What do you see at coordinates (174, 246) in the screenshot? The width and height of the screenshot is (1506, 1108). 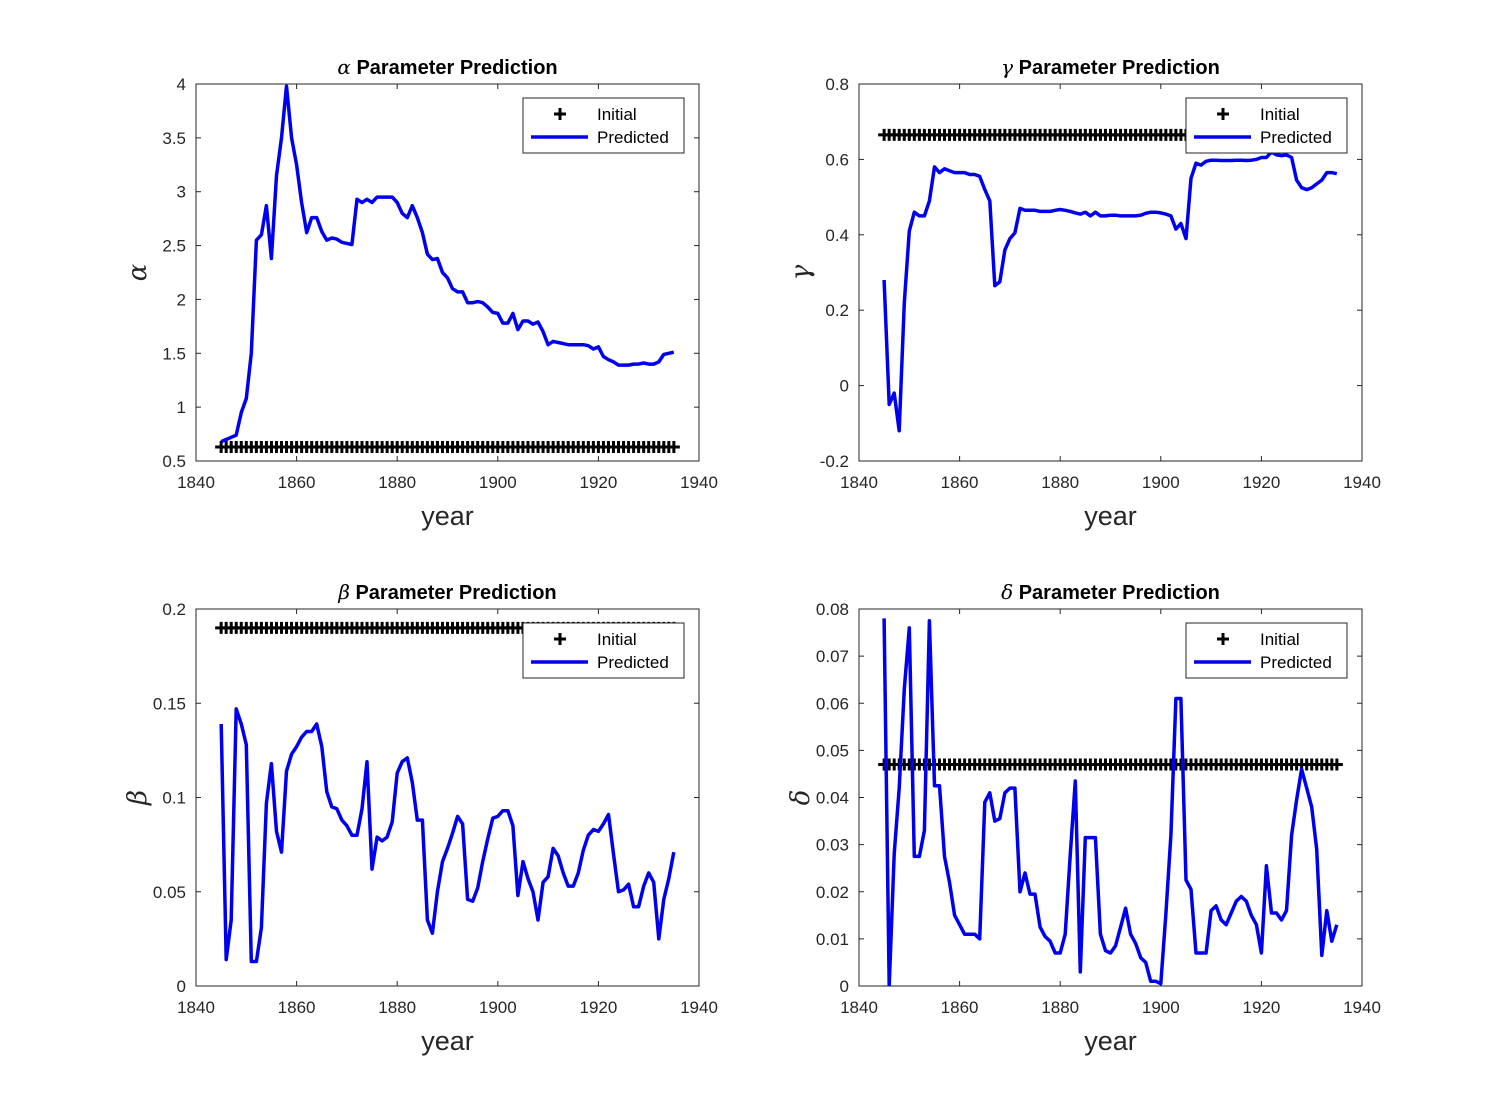 I see `alpha-ytick-label: 2.5` at bounding box center [174, 246].